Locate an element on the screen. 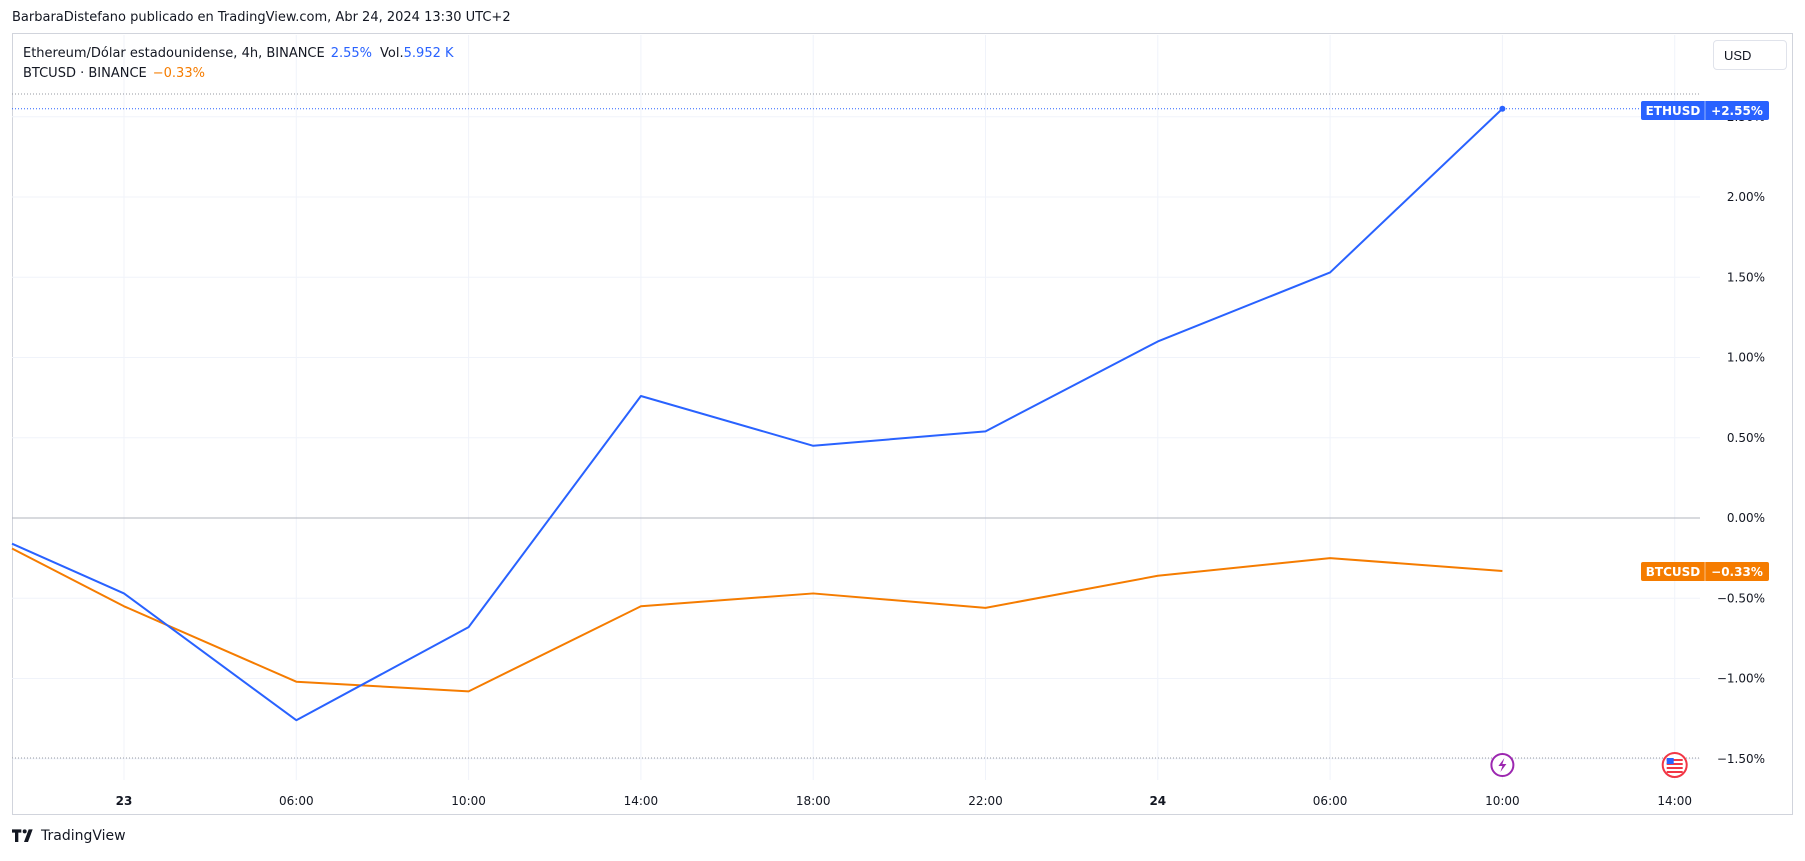  us-flag-event-icon is located at coordinates (1674, 765).